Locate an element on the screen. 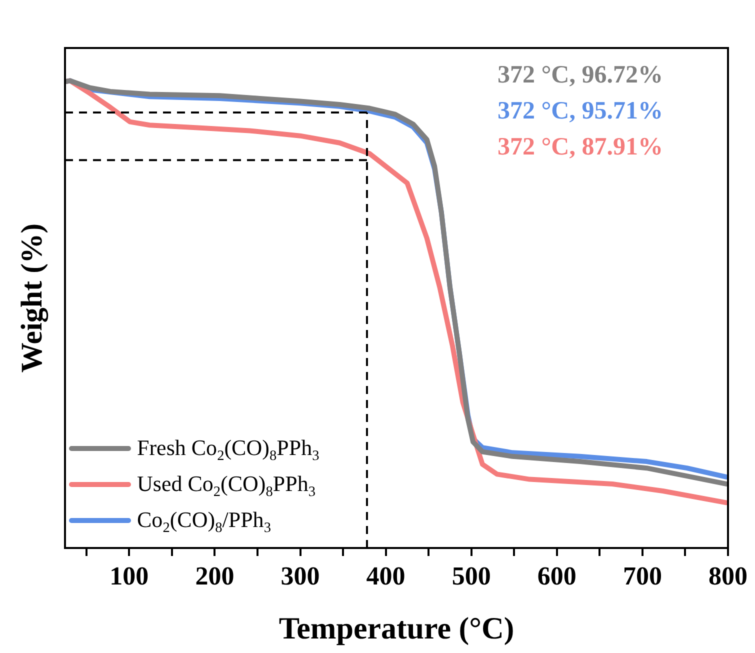 The width and height of the screenshot is (755, 653). annotation: 372 °C, 87.91% is located at coordinates (580, 146).